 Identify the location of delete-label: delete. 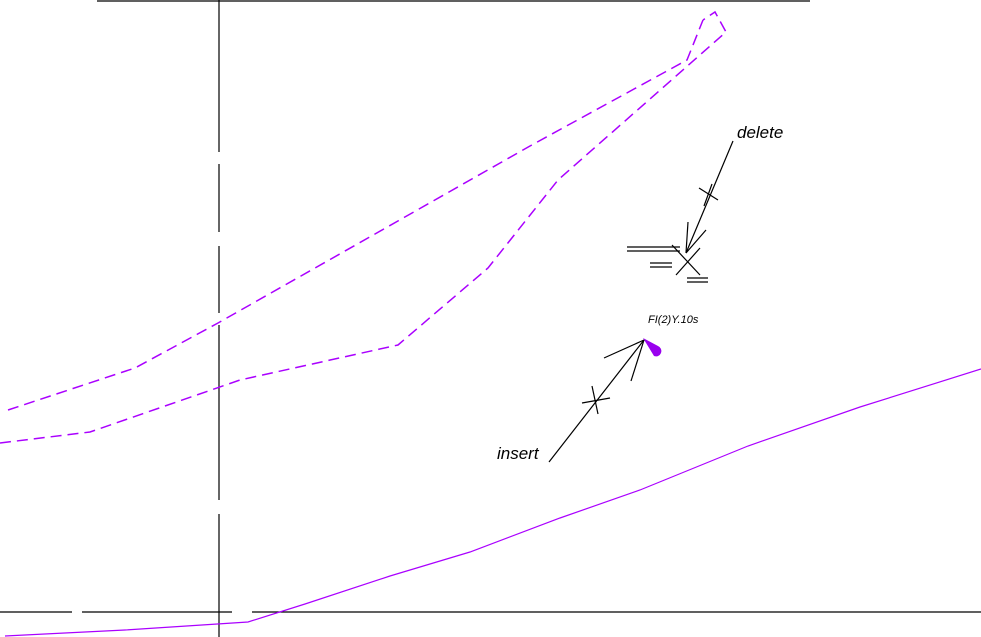
(760, 132).